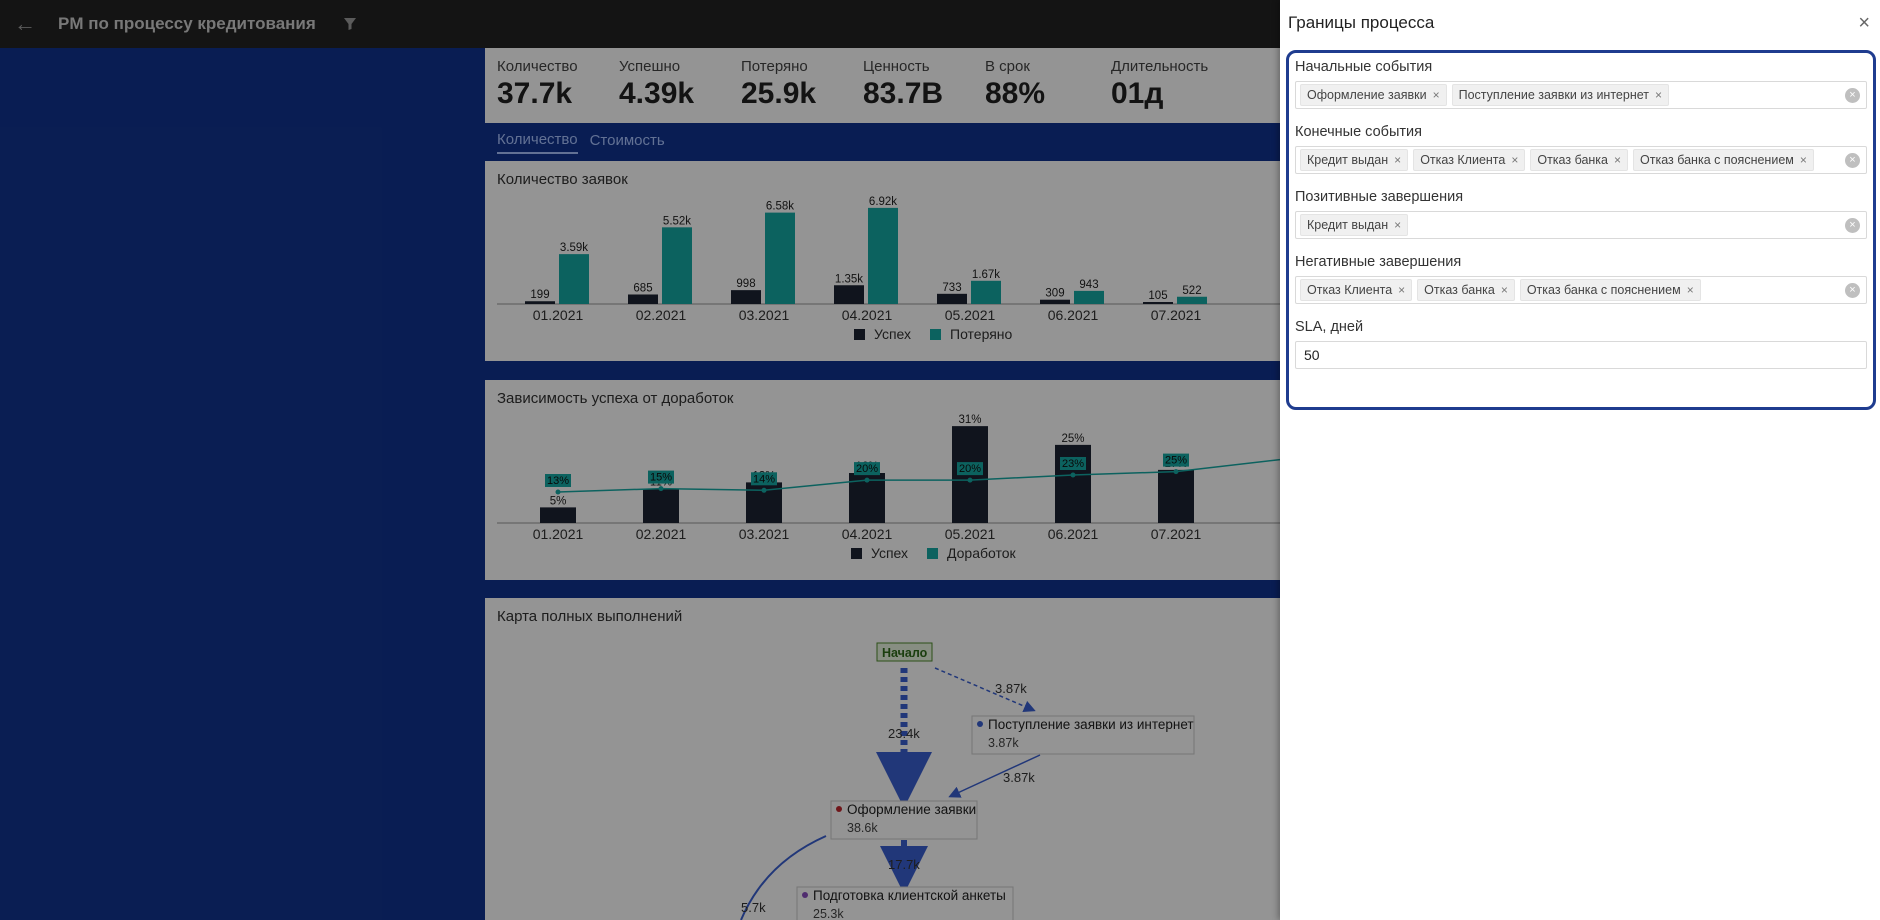  What do you see at coordinates (627, 140) in the screenshot?
I see `tab-cost: Стоимость` at bounding box center [627, 140].